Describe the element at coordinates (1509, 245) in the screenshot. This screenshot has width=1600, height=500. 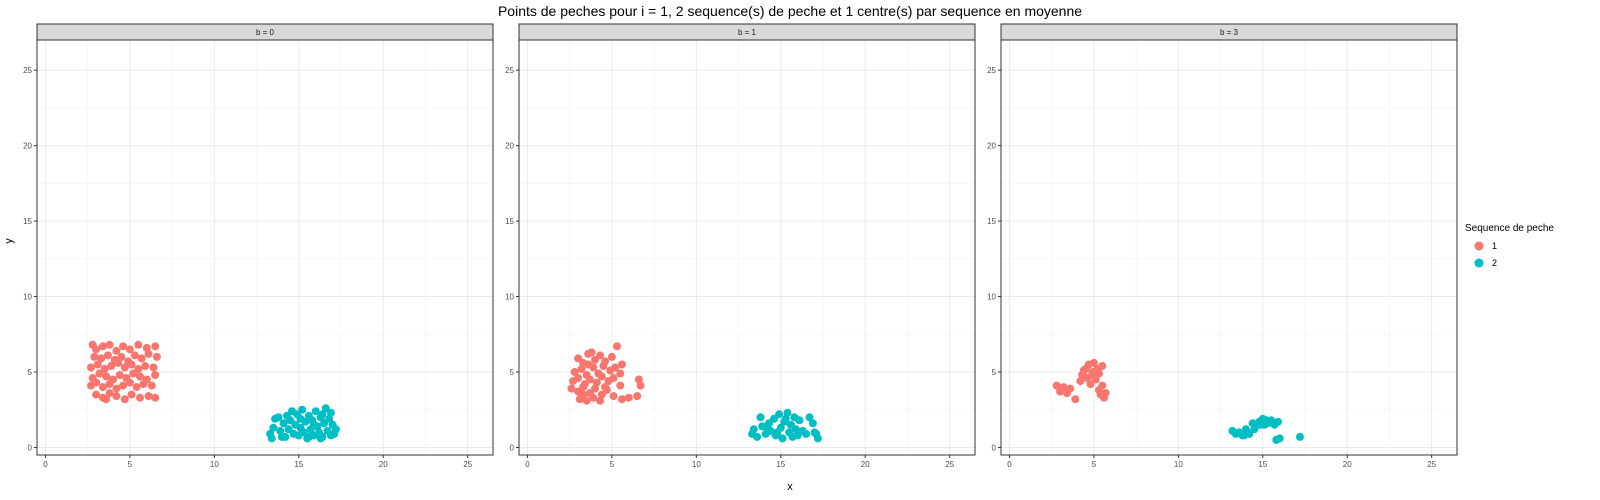
I see `legend: Sequence de peche 12` at that location.